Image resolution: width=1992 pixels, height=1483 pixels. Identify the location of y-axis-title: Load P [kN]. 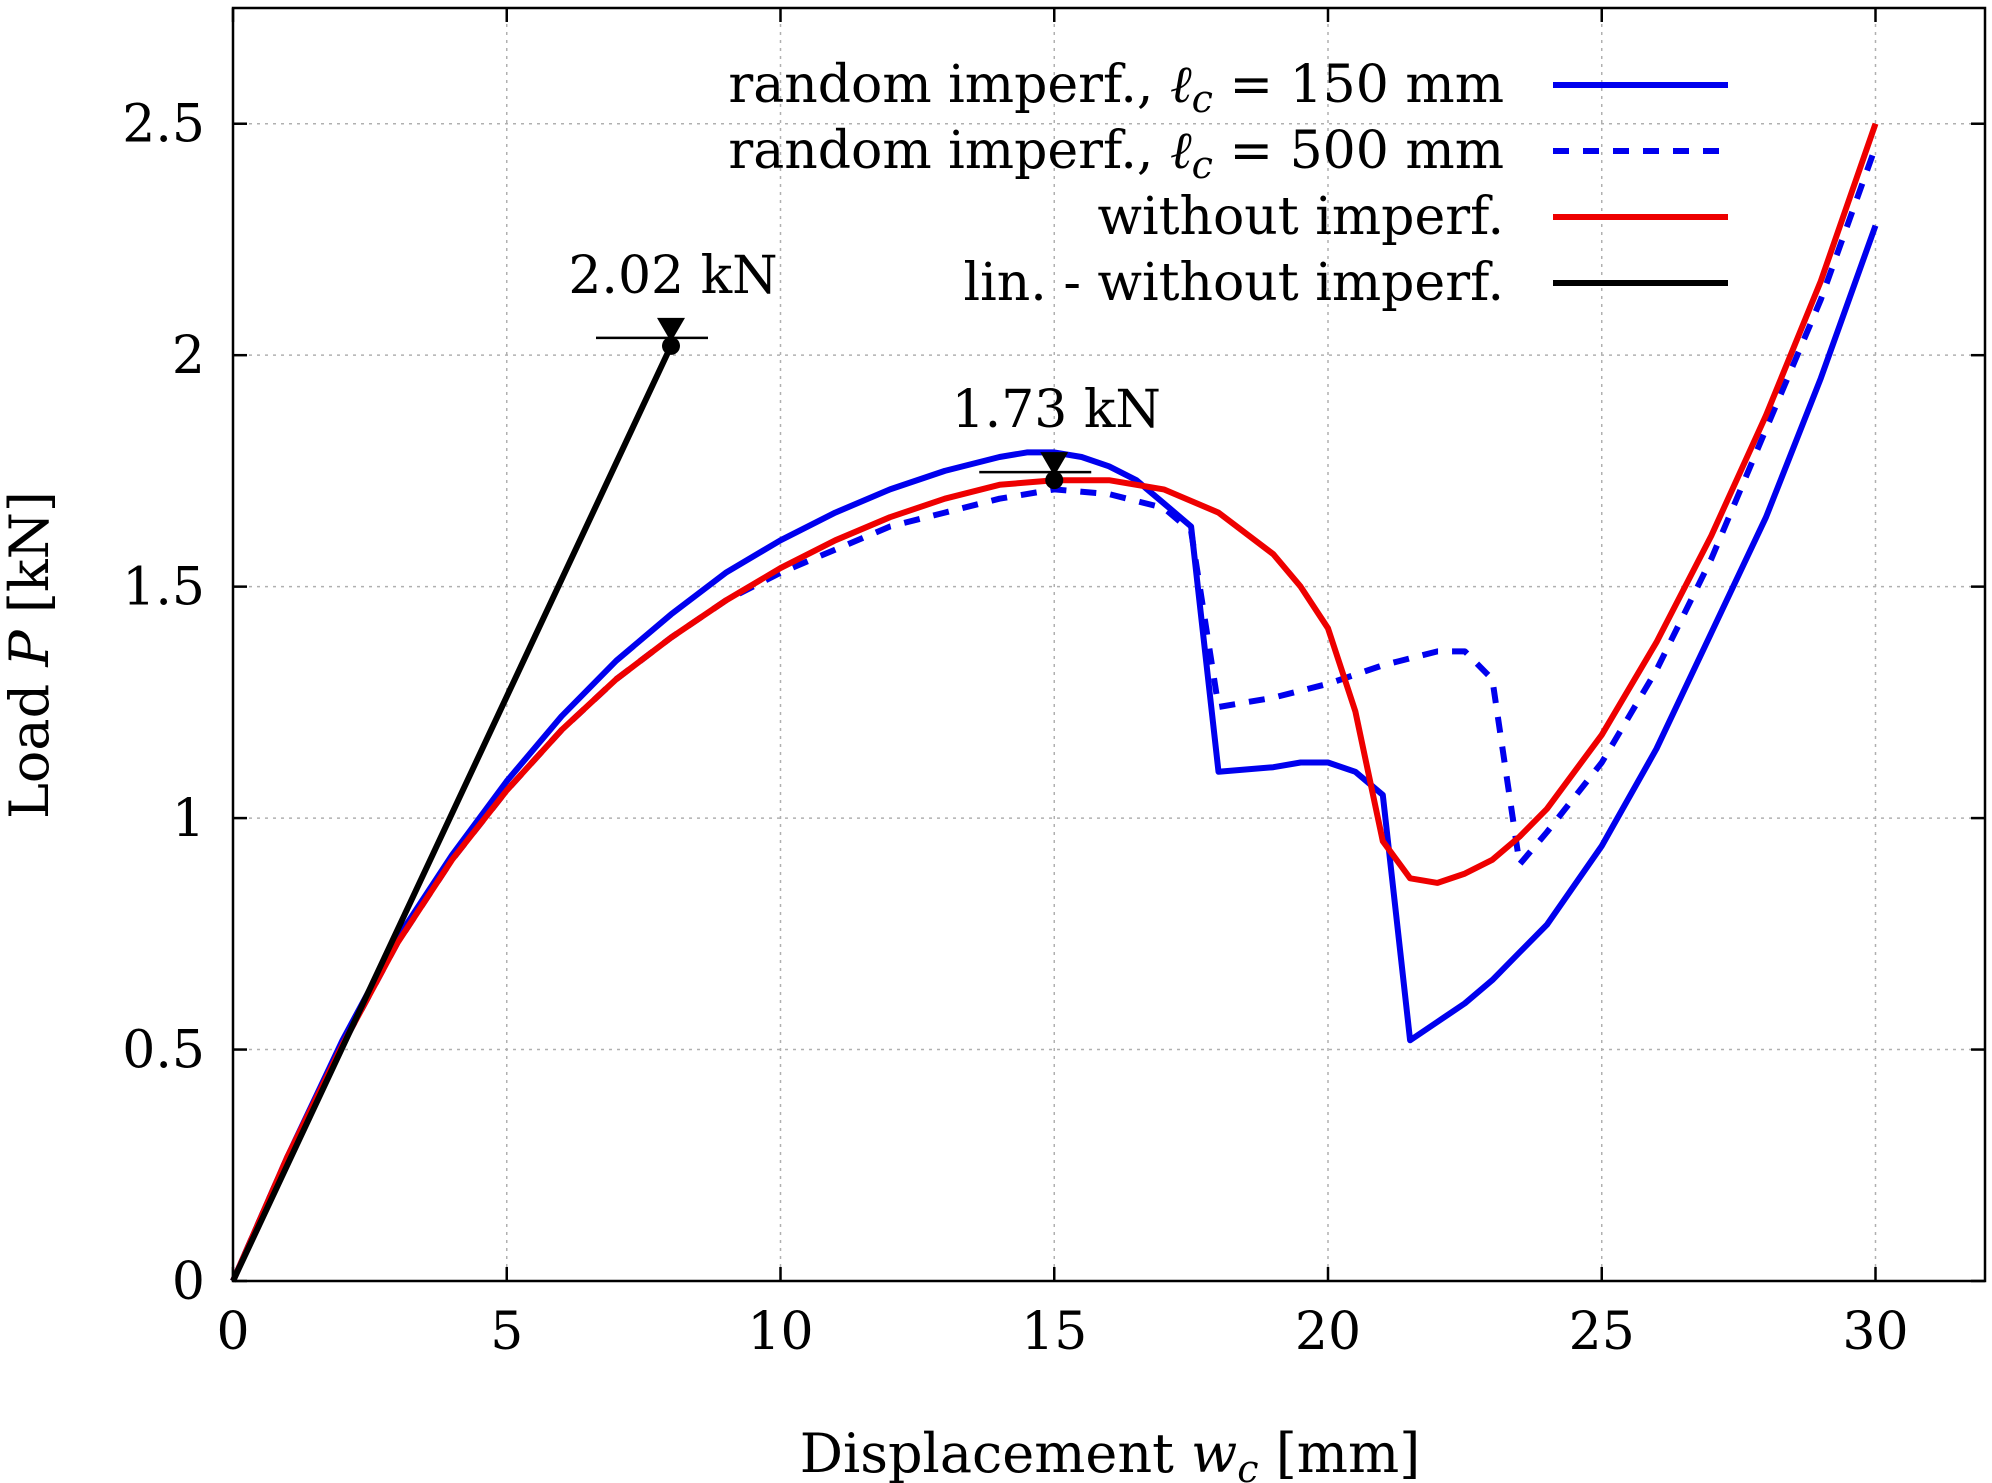
(30, 655).